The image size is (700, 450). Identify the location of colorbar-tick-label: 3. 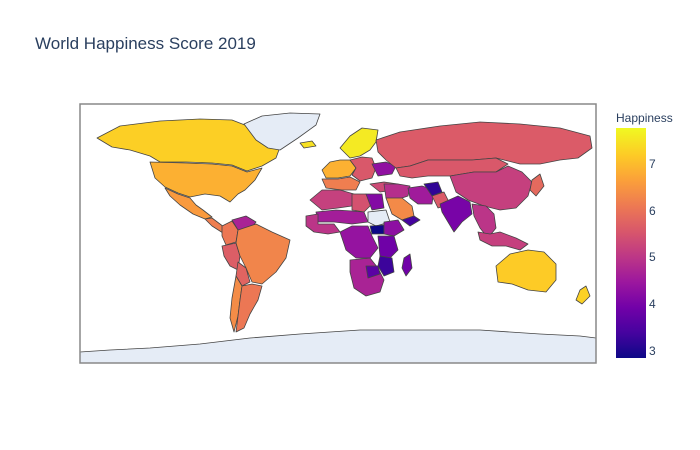
(652, 350).